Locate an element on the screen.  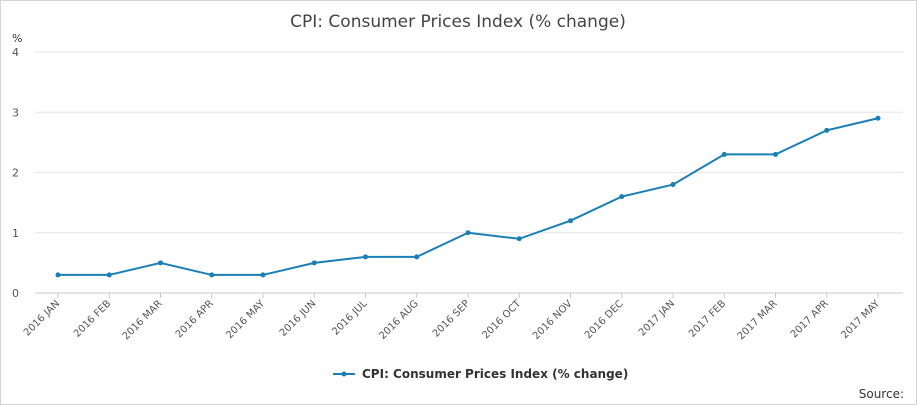
x-tick-label: 2017 FEB is located at coordinates (708, 319).